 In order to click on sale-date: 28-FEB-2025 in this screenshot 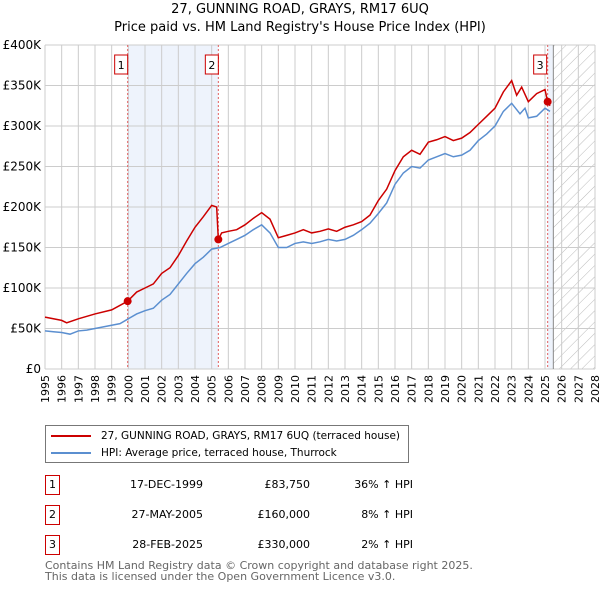, I will do `click(167, 544)`.